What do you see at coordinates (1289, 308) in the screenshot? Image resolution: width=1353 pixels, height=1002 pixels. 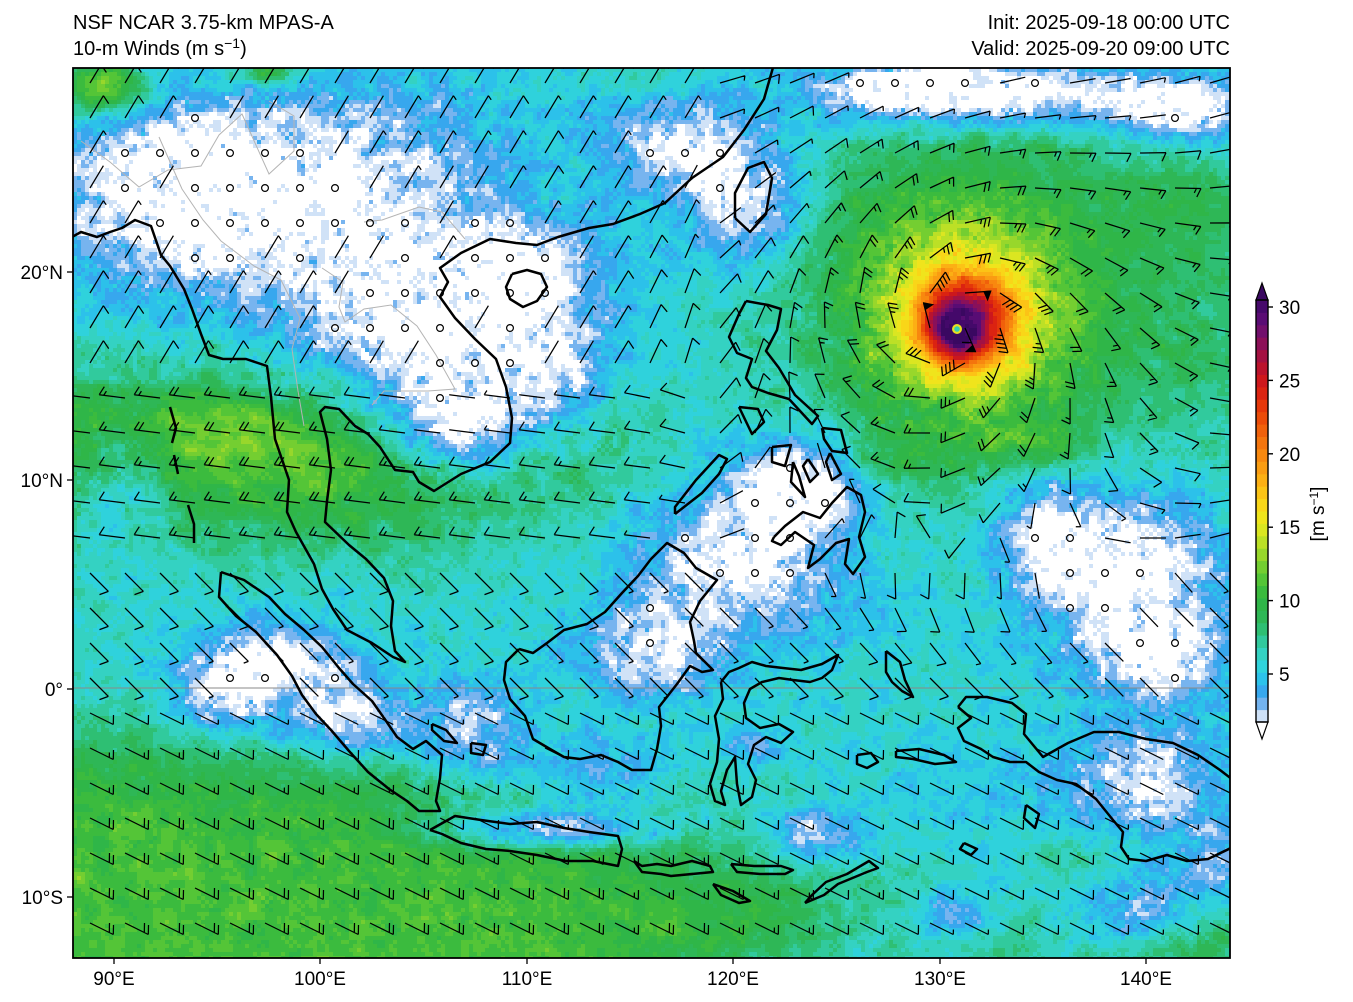 I see `svg-text: 30` at bounding box center [1289, 308].